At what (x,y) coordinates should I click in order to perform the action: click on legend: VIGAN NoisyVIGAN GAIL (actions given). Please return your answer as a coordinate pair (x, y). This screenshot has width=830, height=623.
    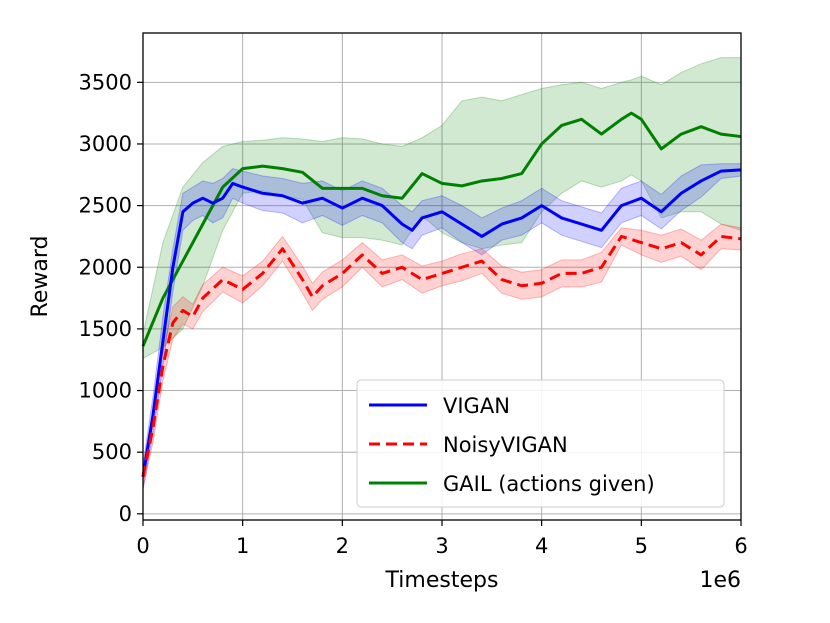
    Looking at the image, I should click on (540, 443).